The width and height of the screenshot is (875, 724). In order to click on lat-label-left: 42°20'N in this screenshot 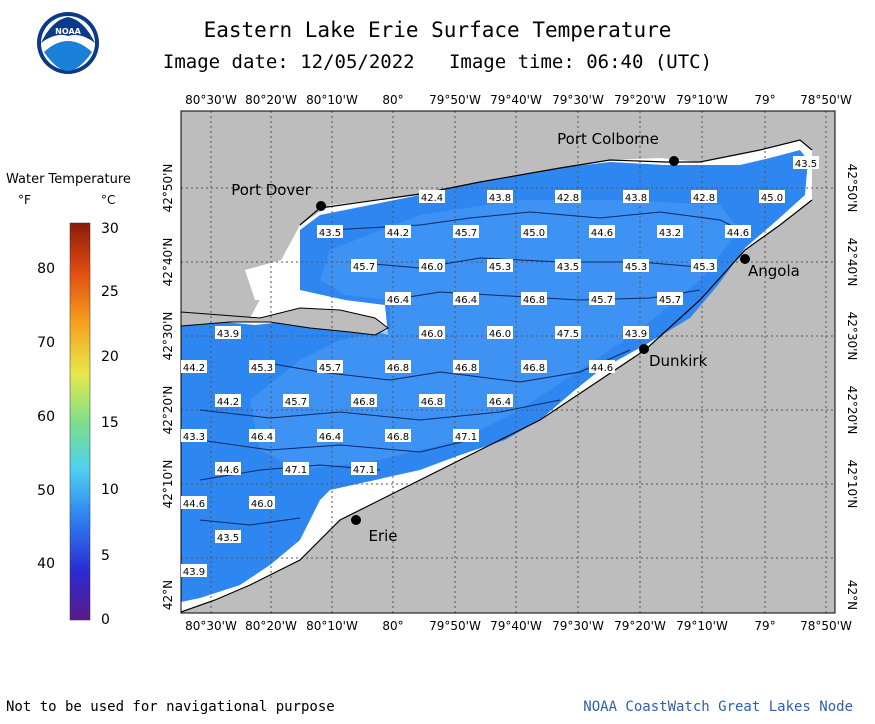, I will do `click(168, 410)`.